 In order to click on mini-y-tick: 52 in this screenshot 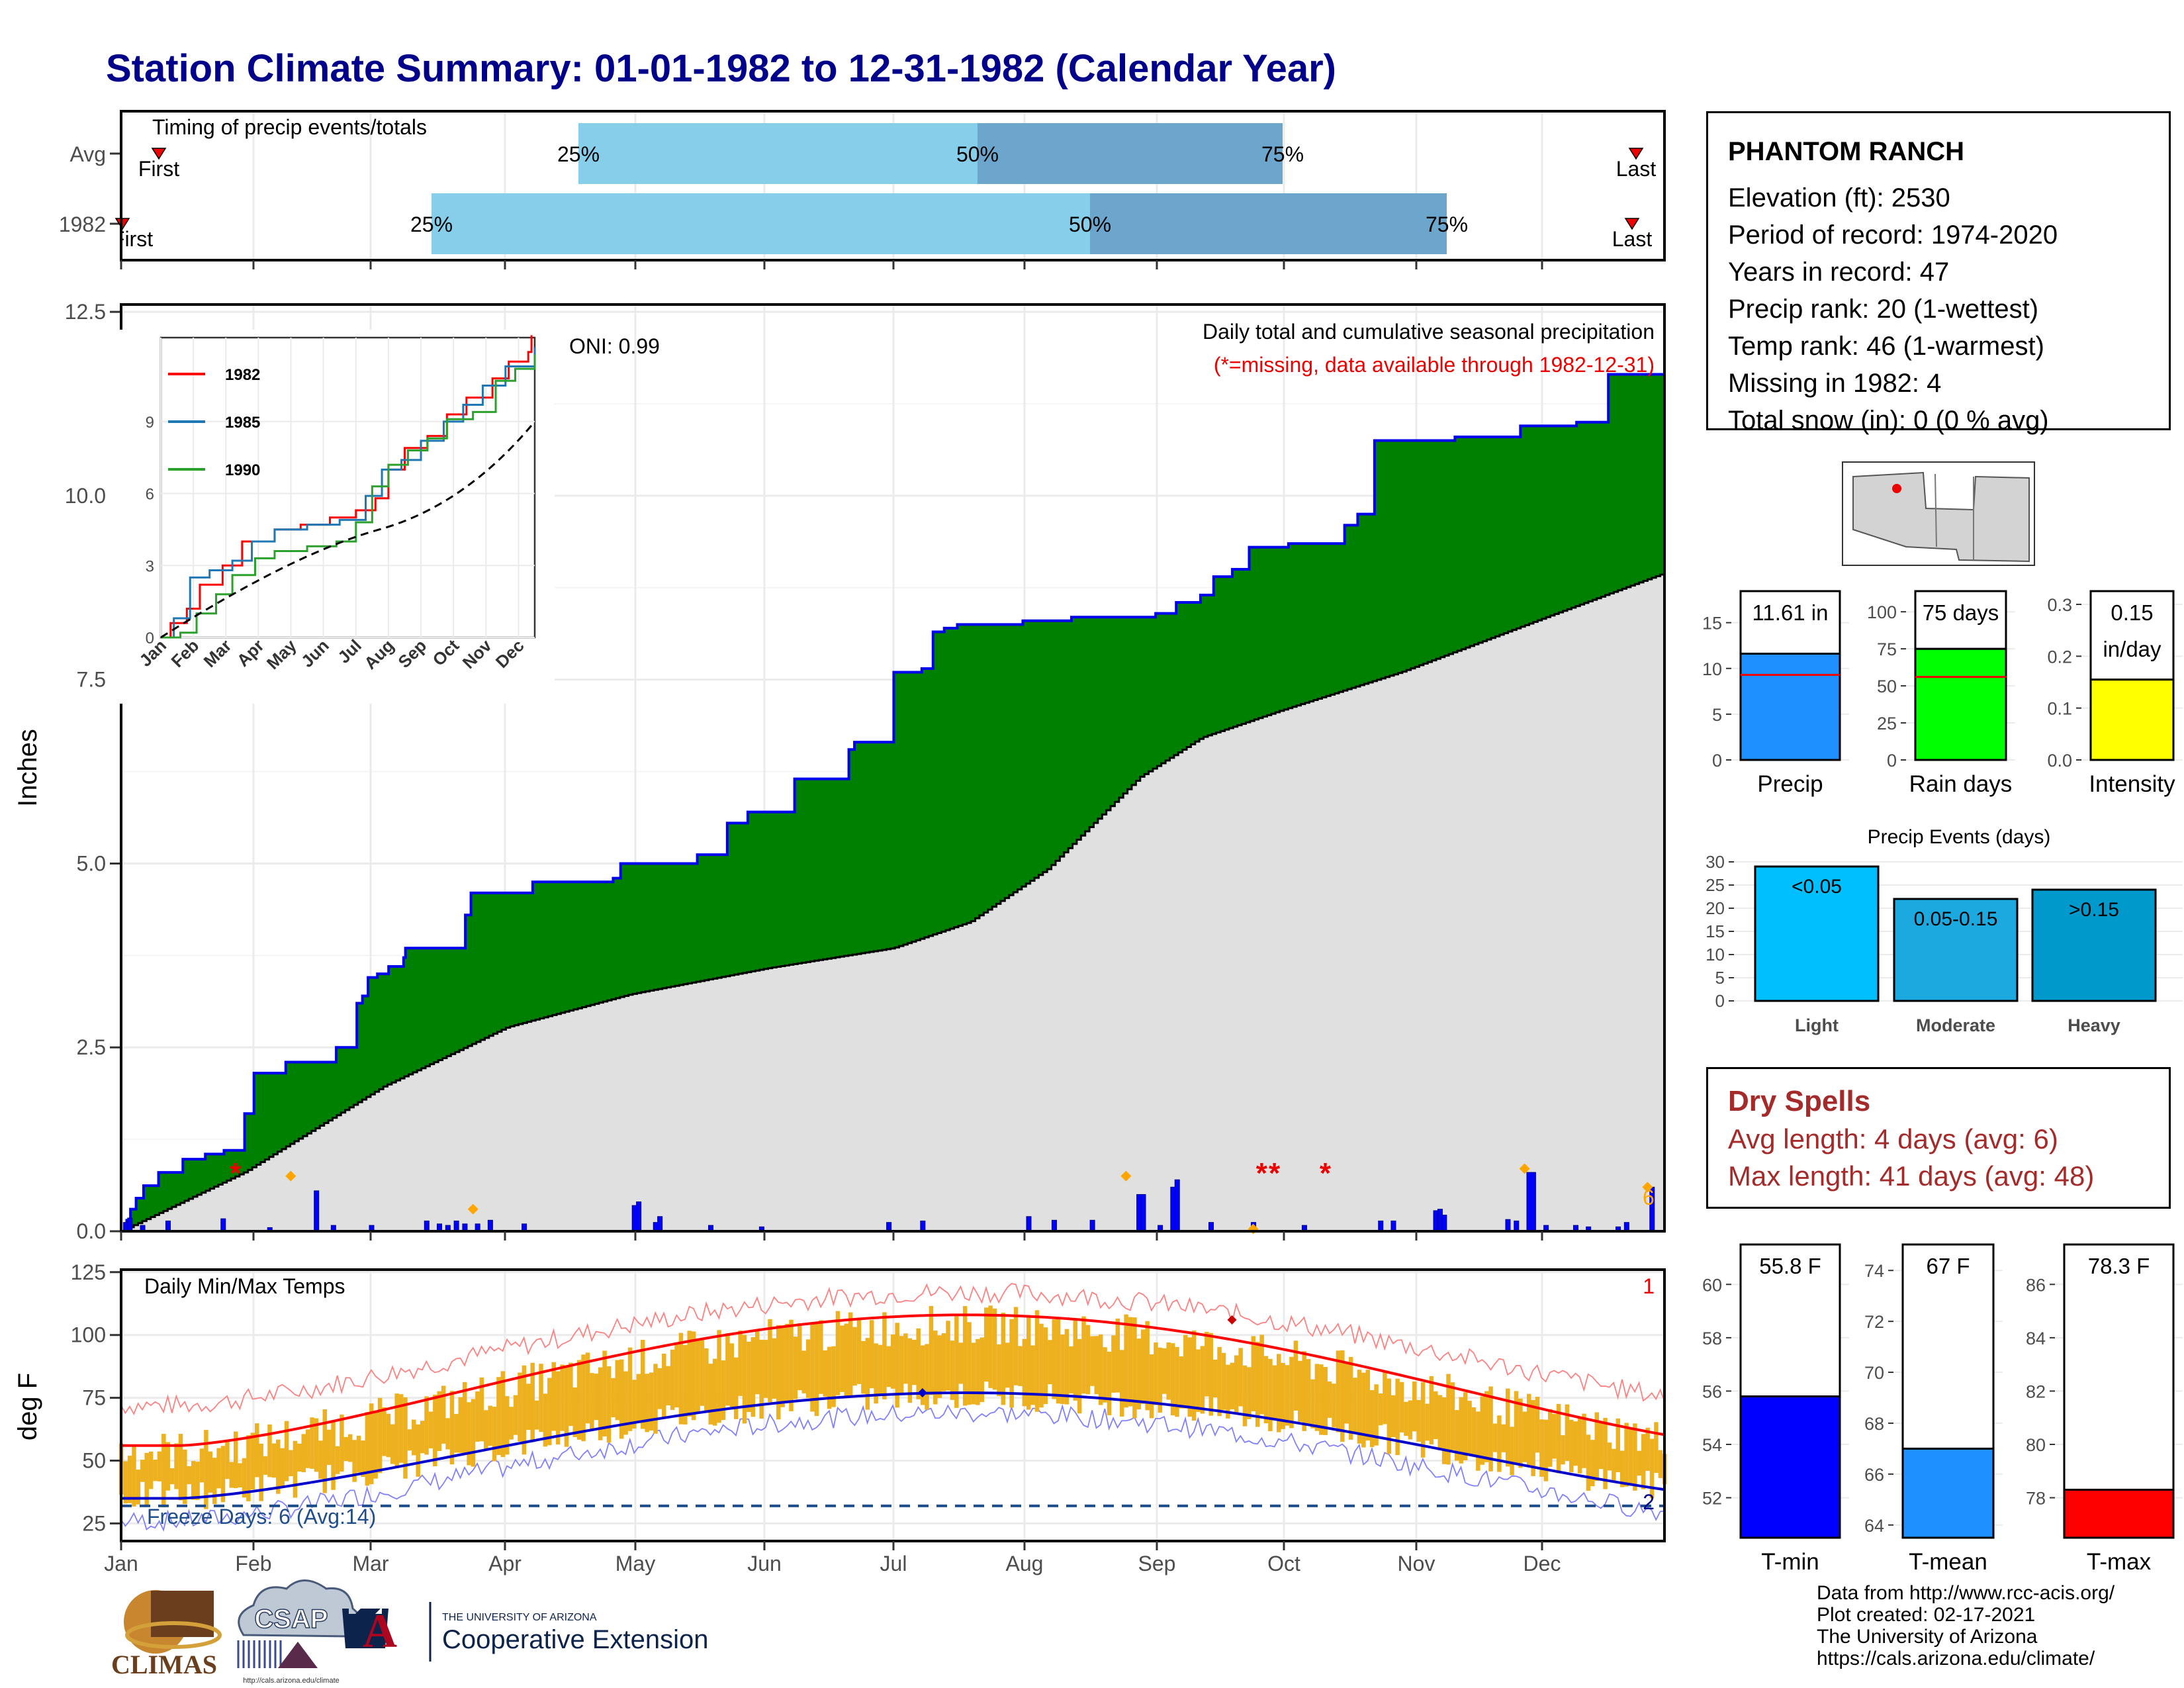, I will do `click(1712, 1499)`.